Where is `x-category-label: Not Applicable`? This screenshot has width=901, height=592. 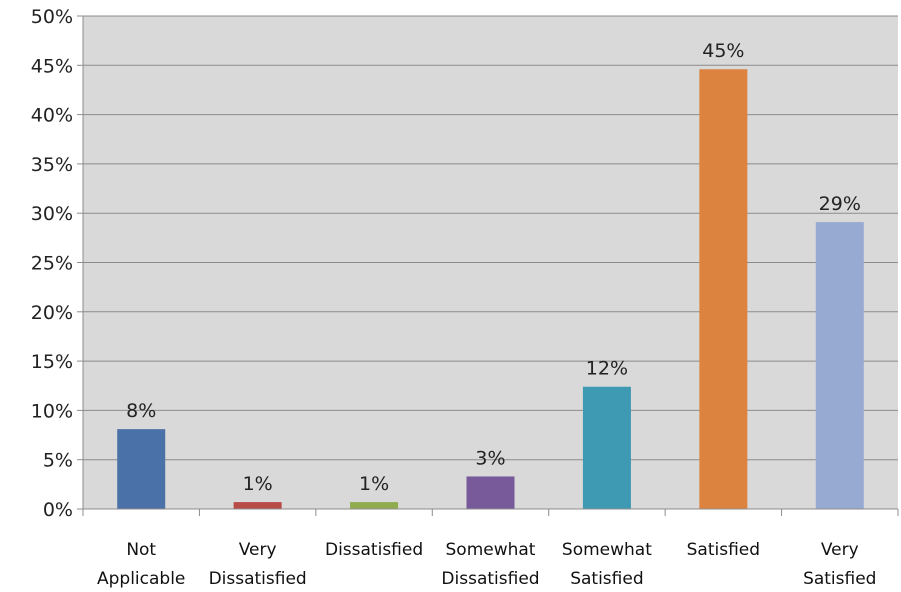 x-category-label: Not Applicable is located at coordinates (141, 564).